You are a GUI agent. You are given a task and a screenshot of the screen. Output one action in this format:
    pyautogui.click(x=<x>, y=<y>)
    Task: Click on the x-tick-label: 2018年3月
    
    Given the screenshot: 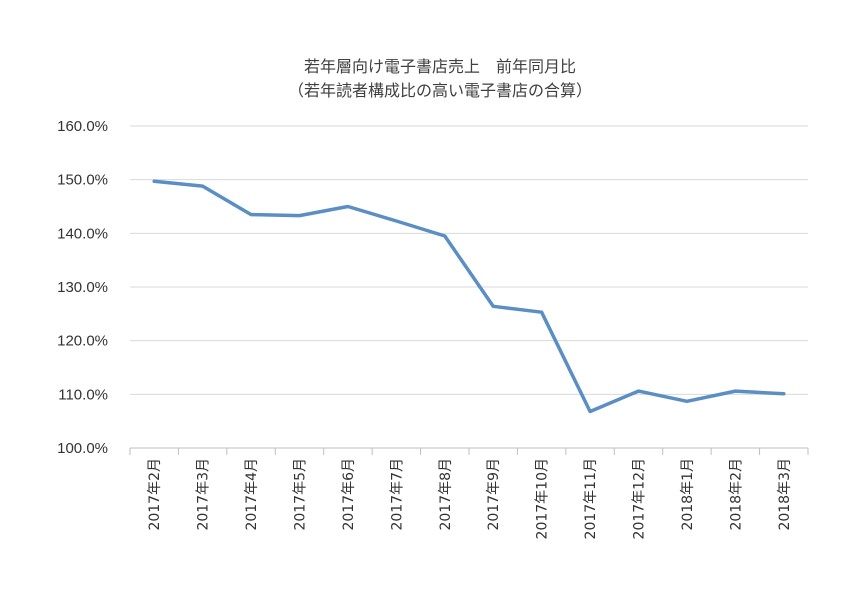 What is the action you would take?
    pyautogui.click(x=785, y=494)
    